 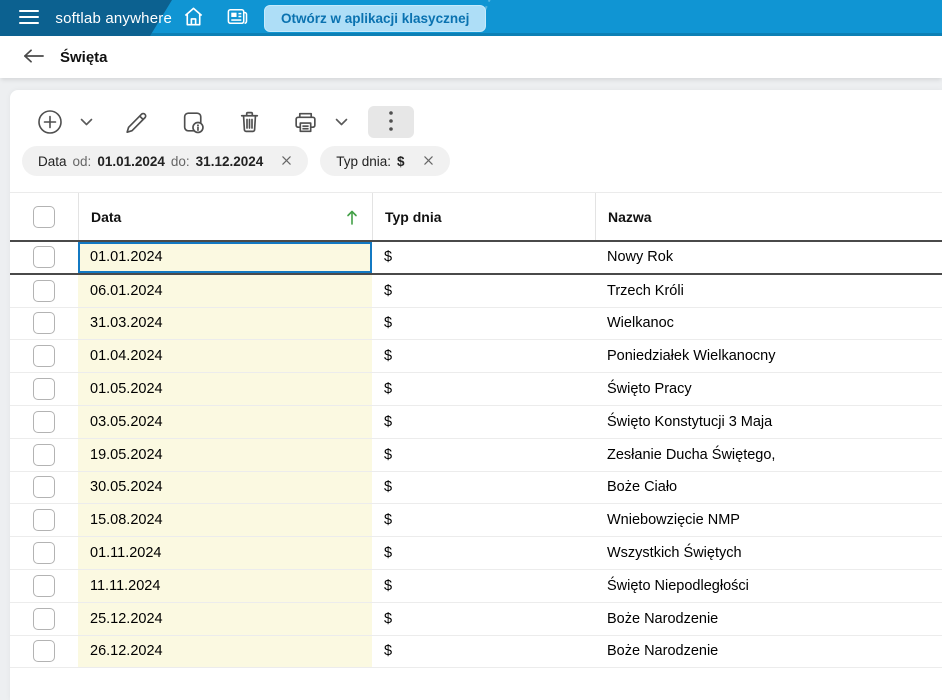 What do you see at coordinates (86, 122) in the screenshot?
I see `add-dropdown-button` at bounding box center [86, 122].